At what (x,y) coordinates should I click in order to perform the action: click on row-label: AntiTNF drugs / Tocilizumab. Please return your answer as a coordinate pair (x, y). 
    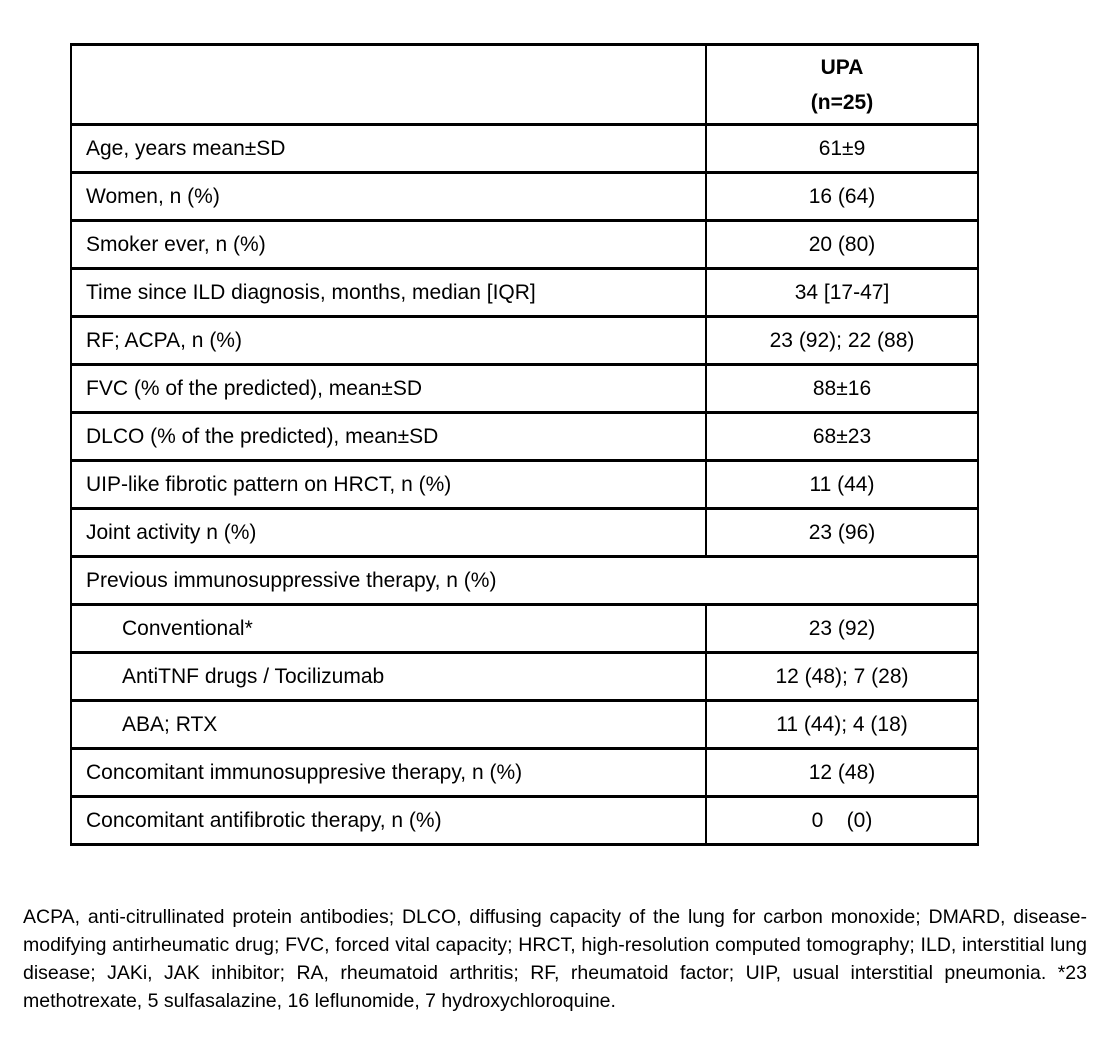
    Looking at the image, I should click on (388, 676).